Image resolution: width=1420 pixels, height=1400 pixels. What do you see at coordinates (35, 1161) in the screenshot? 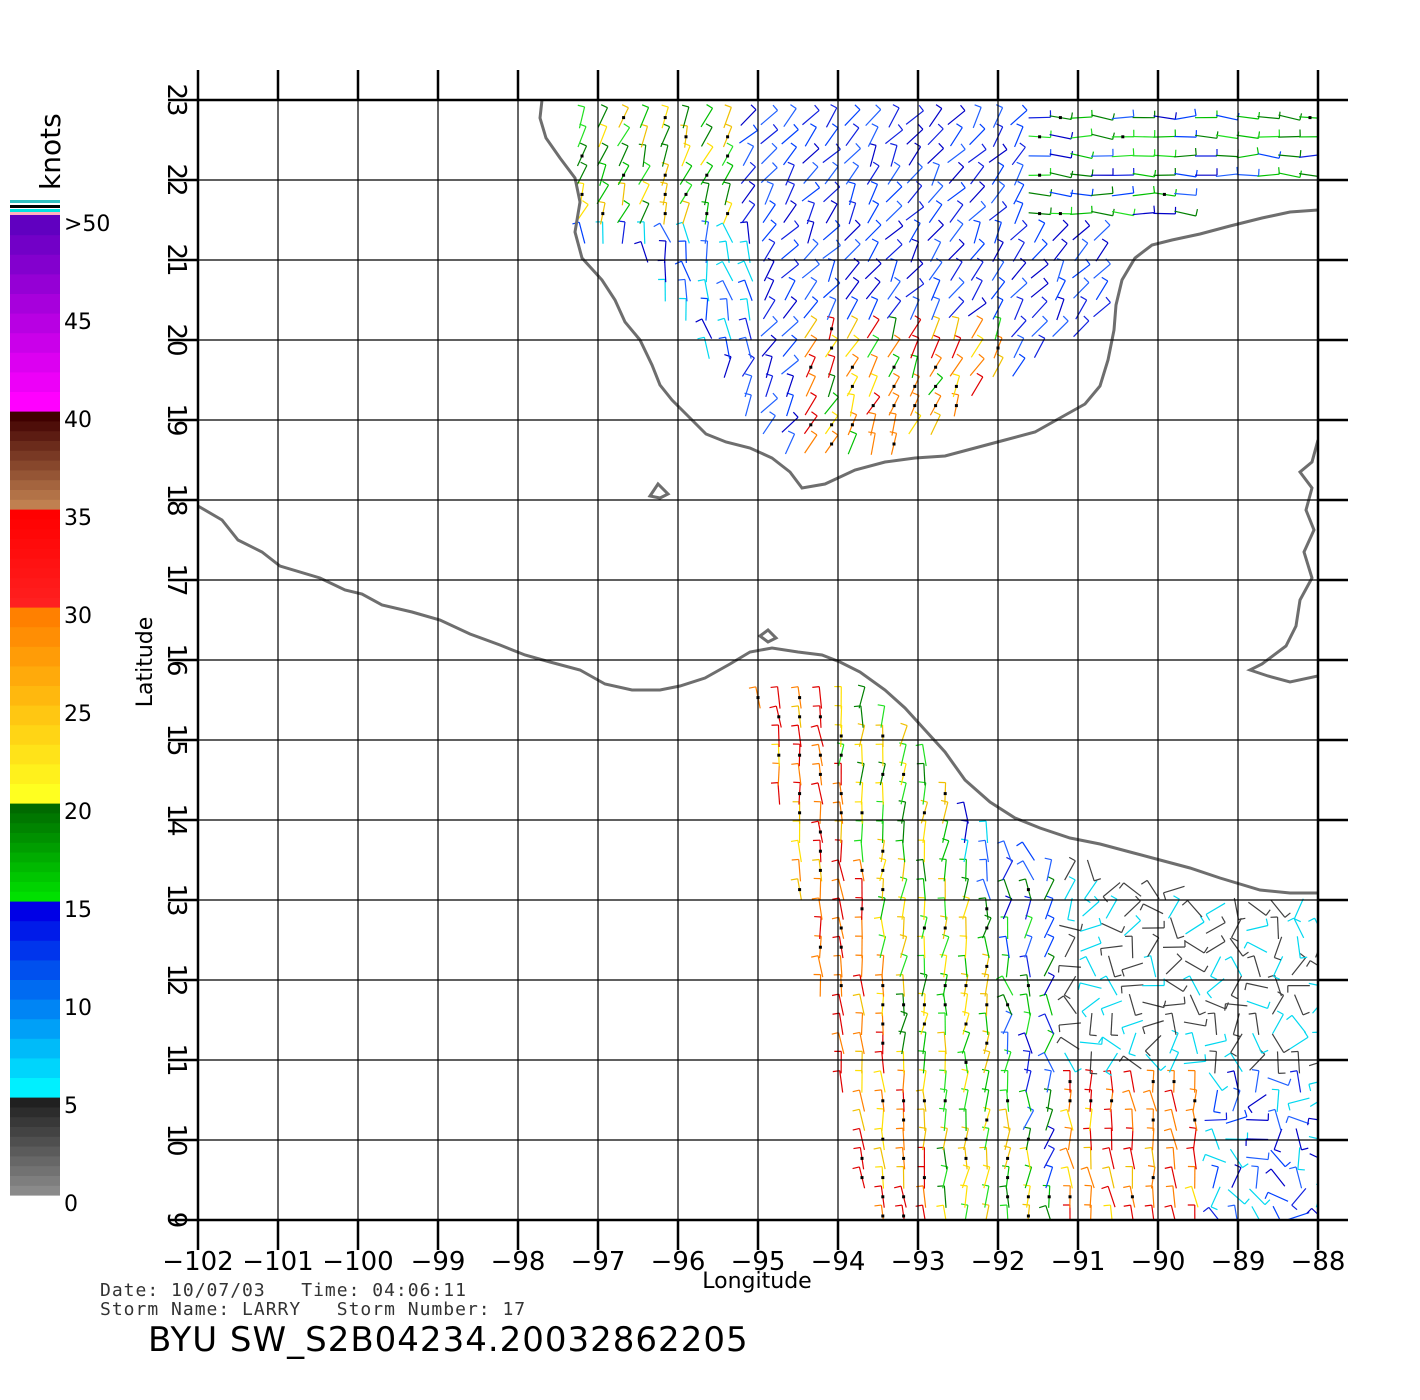
I see `color-bar-step` at bounding box center [35, 1161].